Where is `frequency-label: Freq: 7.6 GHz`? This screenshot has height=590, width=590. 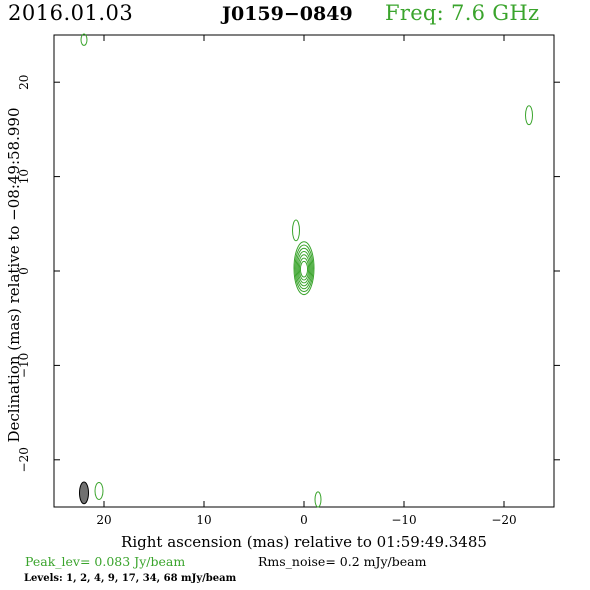
frequency-label: Freq: 7.6 GHz is located at coordinates (462, 13).